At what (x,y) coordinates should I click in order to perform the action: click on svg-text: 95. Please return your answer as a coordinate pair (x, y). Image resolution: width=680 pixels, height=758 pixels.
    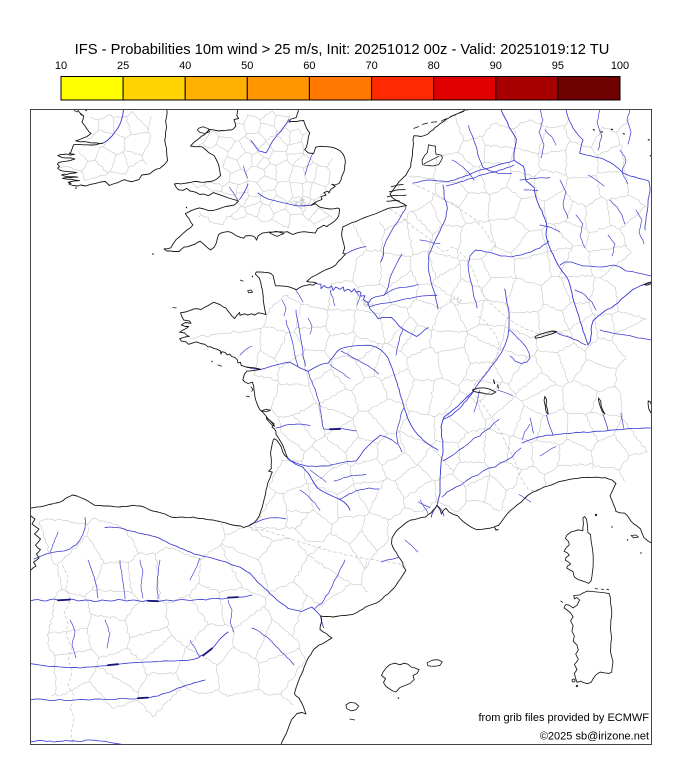
    Looking at the image, I should click on (558, 66).